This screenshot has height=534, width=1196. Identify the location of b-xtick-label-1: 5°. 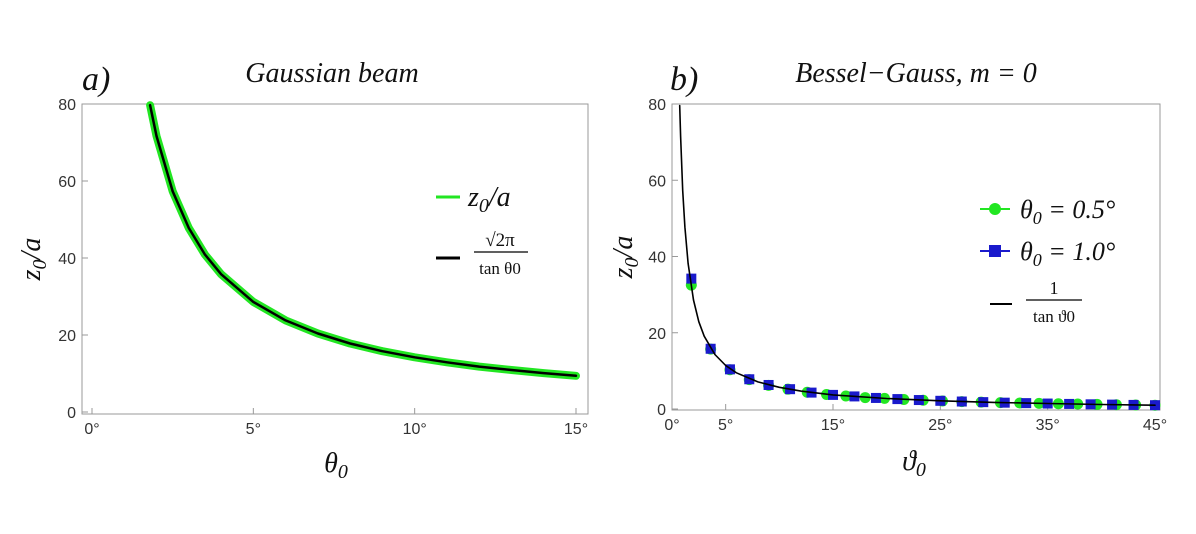
(725, 425).